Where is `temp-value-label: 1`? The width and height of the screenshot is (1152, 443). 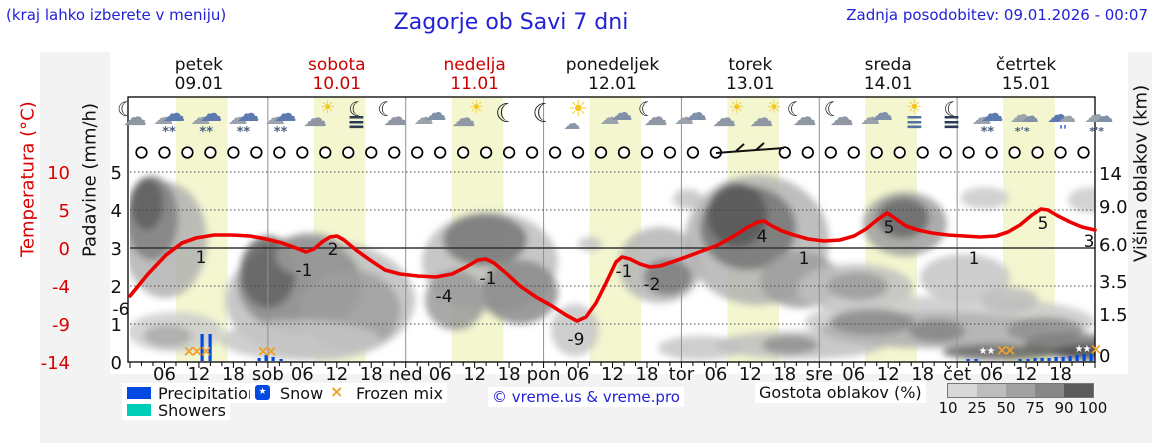
temp-value-label: 1 is located at coordinates (974, 259).